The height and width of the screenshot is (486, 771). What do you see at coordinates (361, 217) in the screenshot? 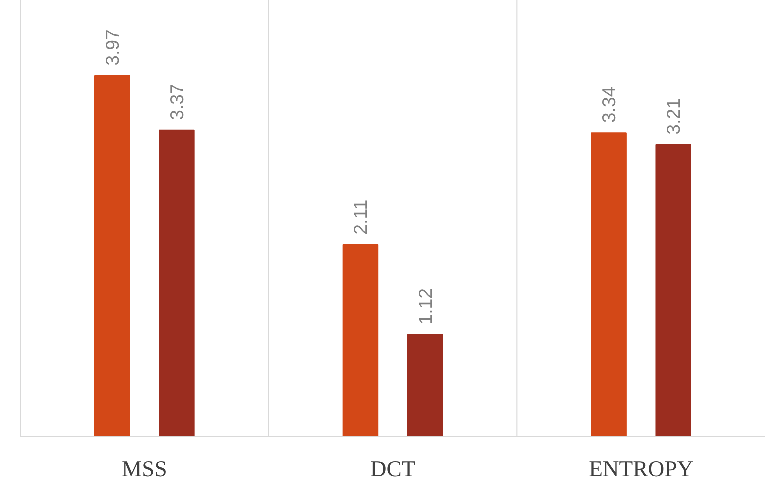
I see `data-label: 2.11` at bounding box center [361, 217].